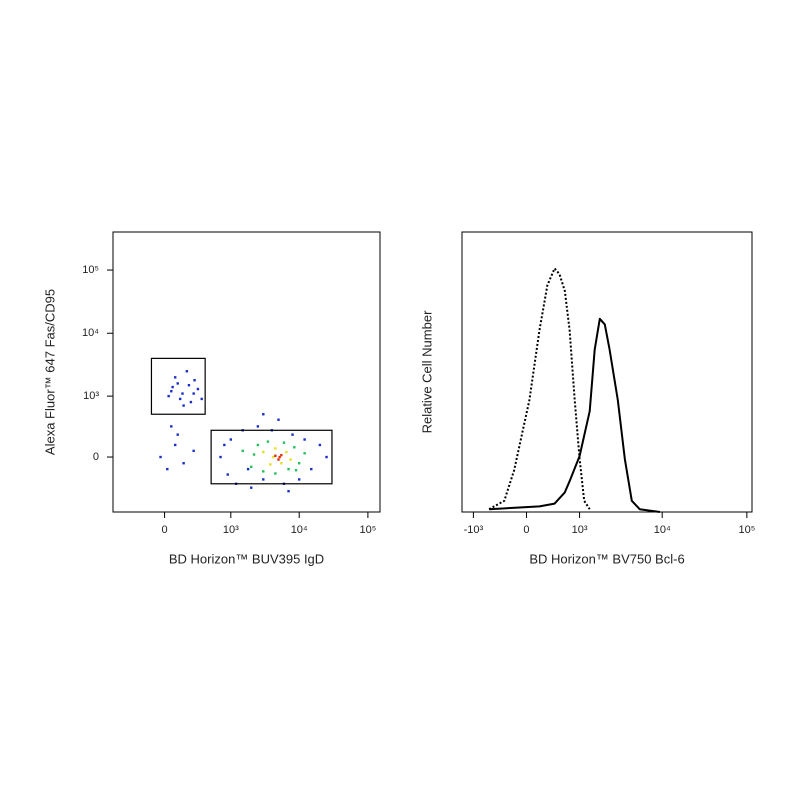 The image size is (800, 800). I want to click on y-tick-label: 0, so click(96, 457).